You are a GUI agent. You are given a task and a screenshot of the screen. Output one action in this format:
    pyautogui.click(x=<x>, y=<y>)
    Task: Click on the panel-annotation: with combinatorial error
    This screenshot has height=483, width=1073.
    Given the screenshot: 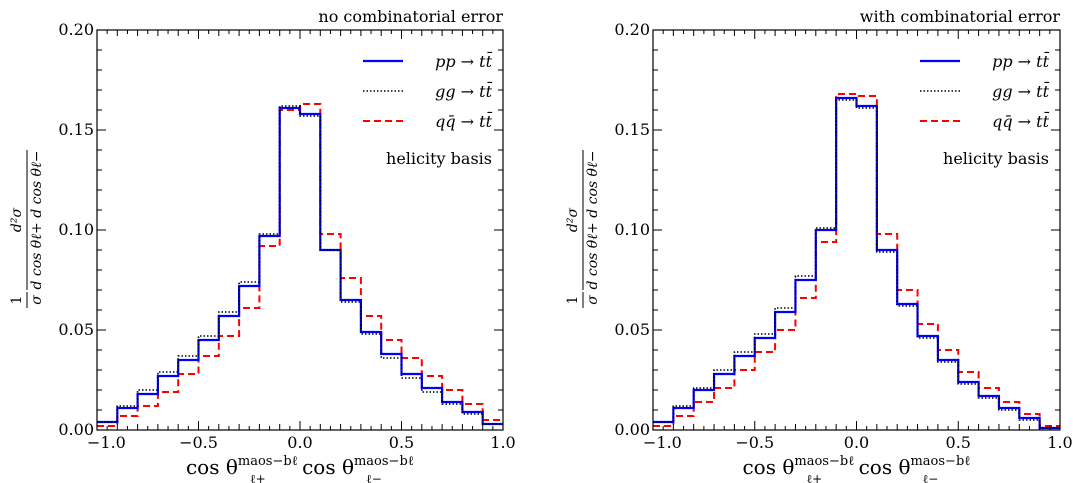 What is the action you would take?
    pyautogui.click(x=960, y=16)
    